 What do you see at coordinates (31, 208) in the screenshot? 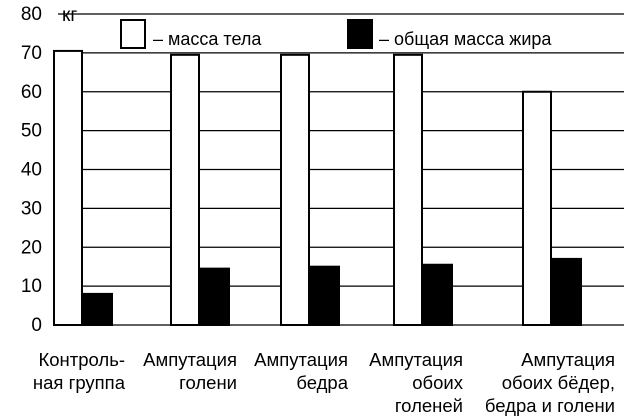
I see `y-tick-label: 30` at bounding box center [31, 208].